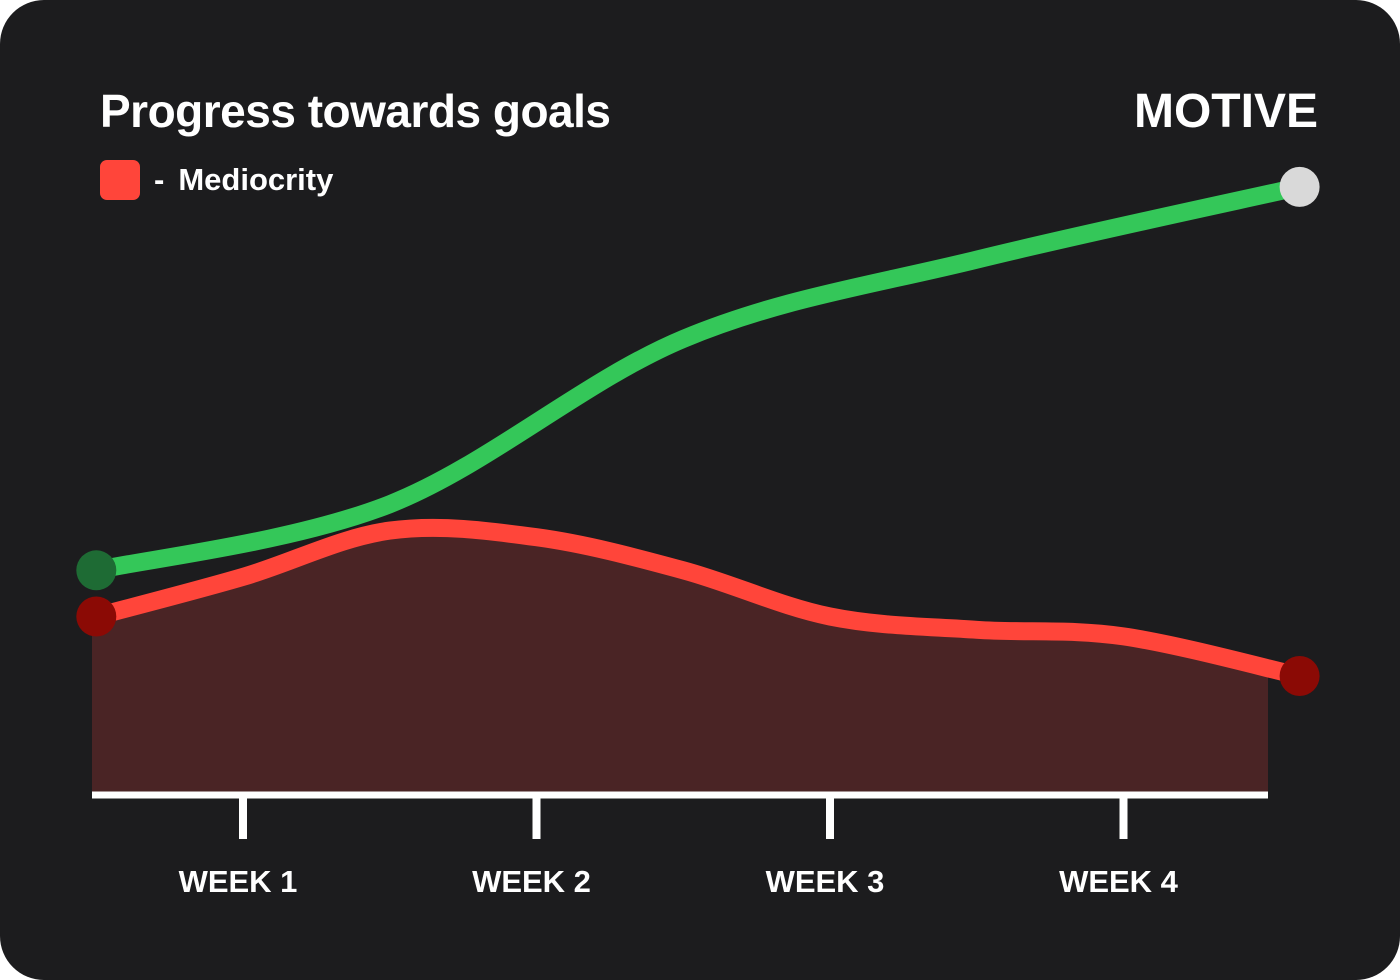  What do you see at coordinates (825, 881) in the screenshot?
I see `x-tick-label: WEEK 3` at bounding box center [825, 881].